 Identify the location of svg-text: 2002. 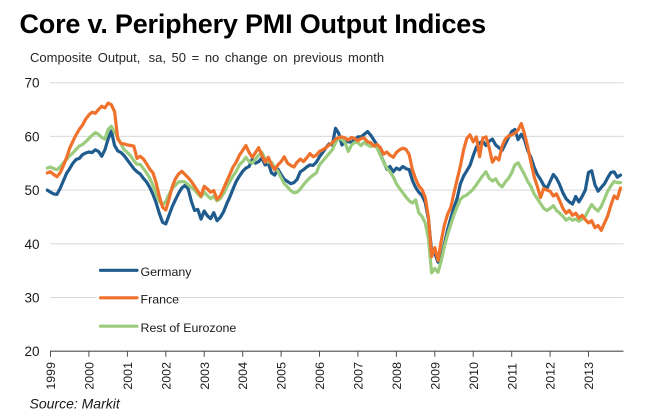
(166, 376).